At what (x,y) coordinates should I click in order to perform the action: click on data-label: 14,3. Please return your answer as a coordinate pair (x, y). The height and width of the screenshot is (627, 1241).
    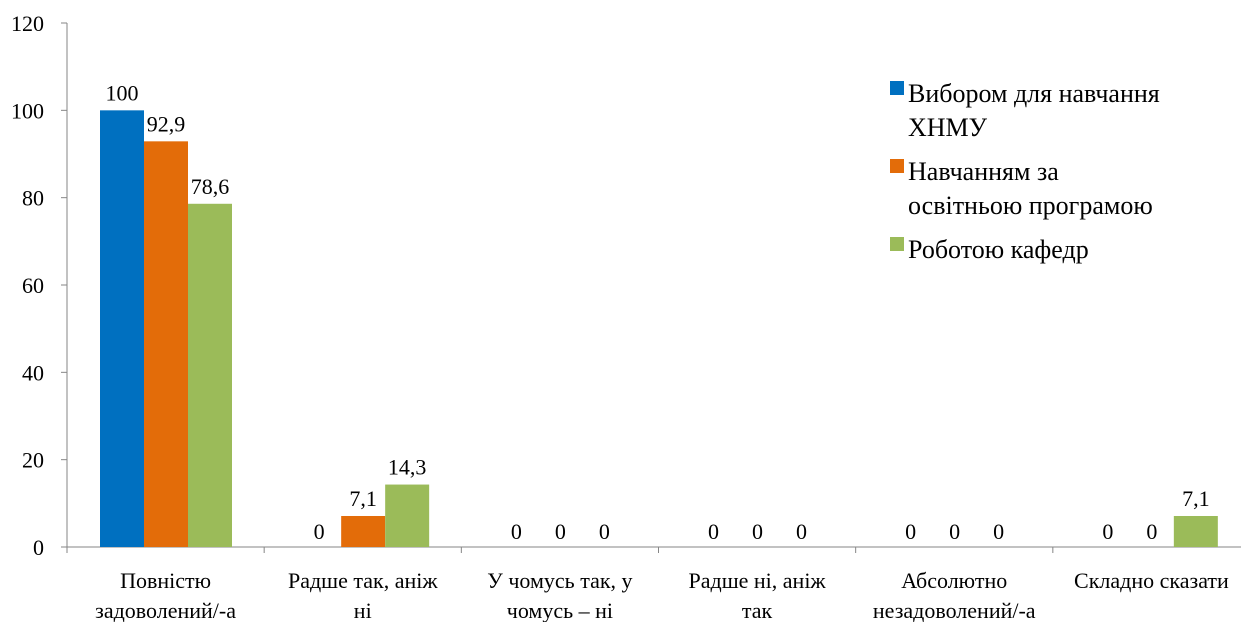
    Looking at the image, I should click on (407, 467).